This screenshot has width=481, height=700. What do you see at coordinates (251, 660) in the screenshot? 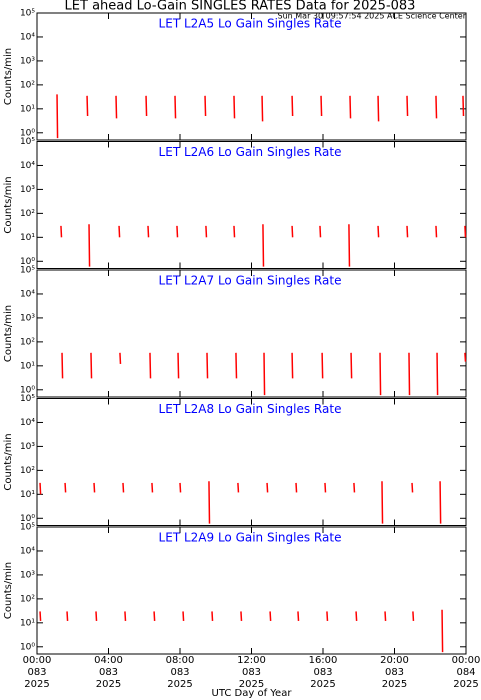
I see `x-tick-label: 12:00` at bounding box center [251, 660].